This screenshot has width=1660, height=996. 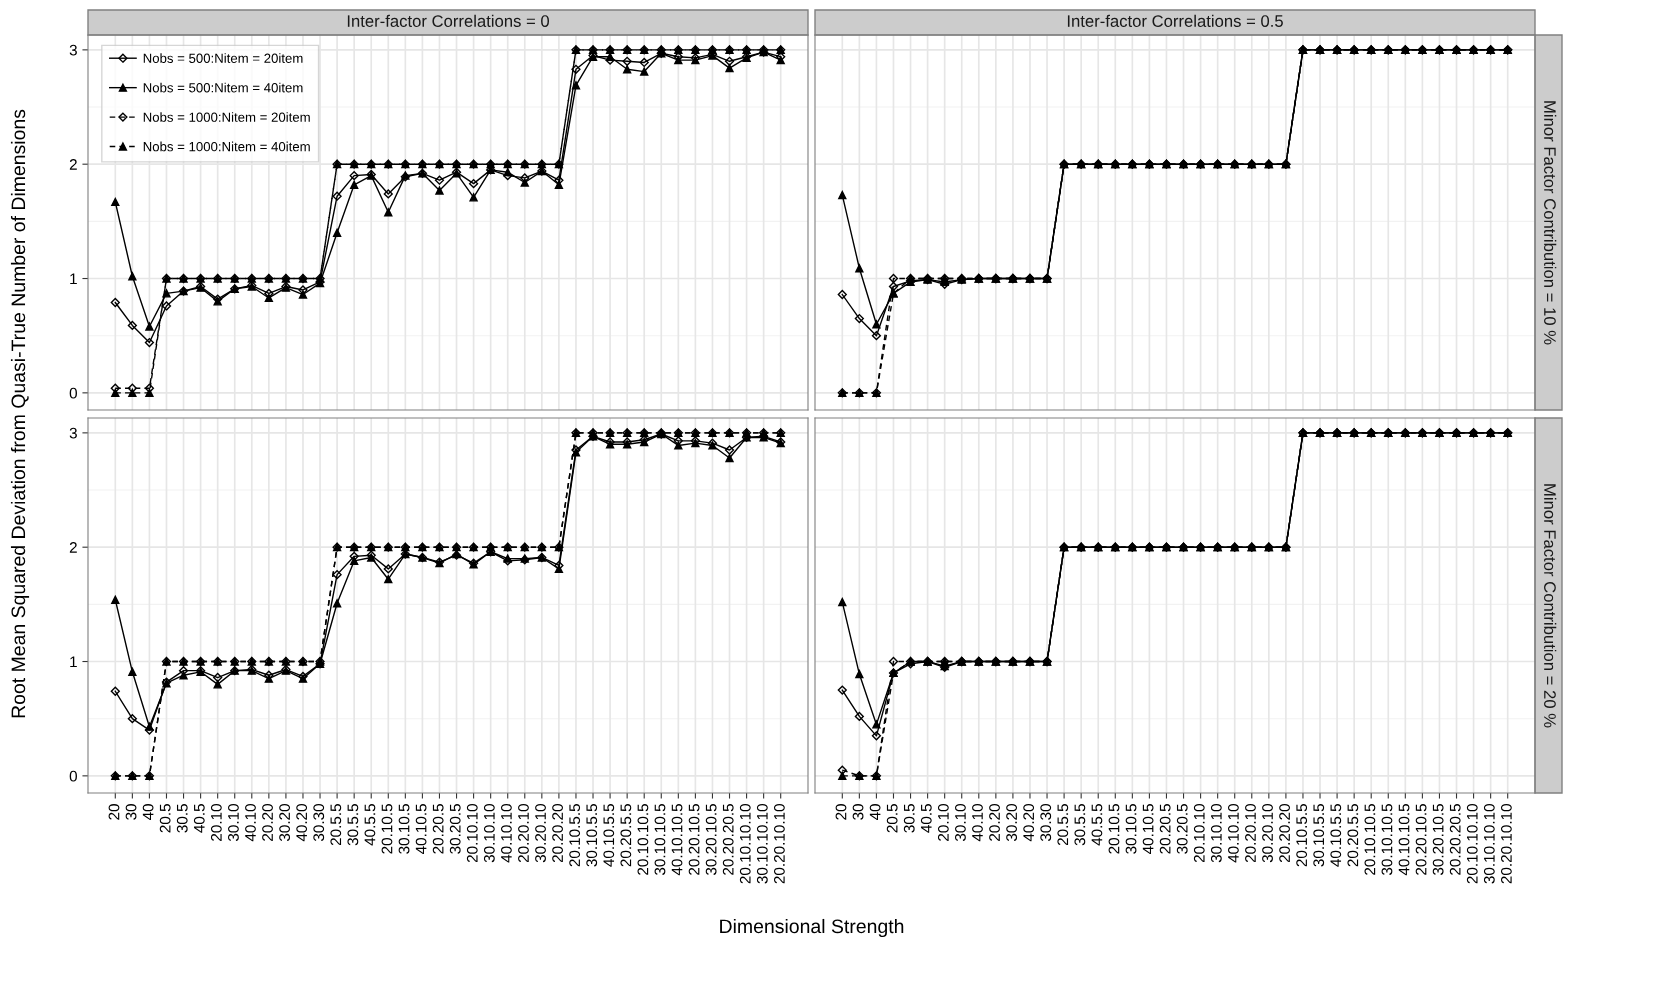 What do you see at coordinates (226, 117) in the screenshot?
I see `legend-label: Nobs = 1000:Nitem = 20item` at bounding box center [226, 117].